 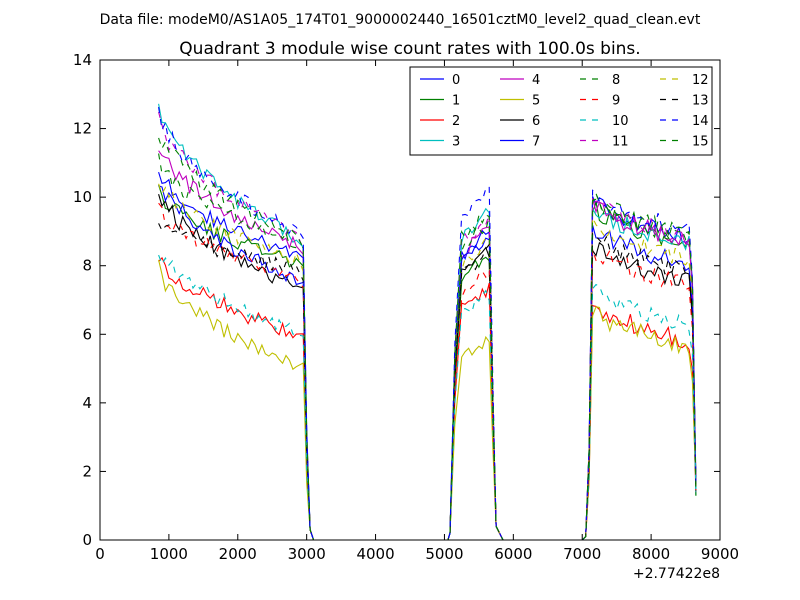 What do you see at coordinates (82, 60) in the screenshot?
I see `y-tick-label: 14` at bounding box center [82, 60].